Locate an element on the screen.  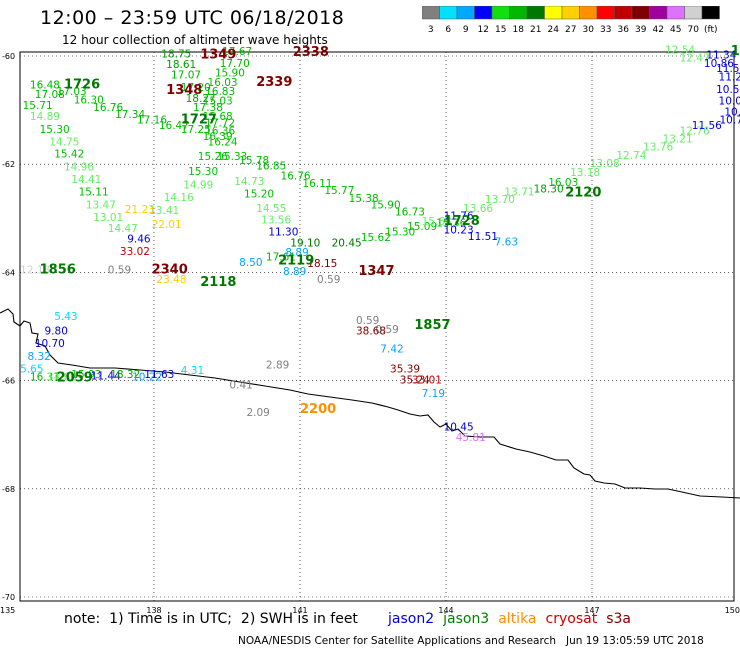
wave-height-value: 13.18 is located at coordinates (585, 173).